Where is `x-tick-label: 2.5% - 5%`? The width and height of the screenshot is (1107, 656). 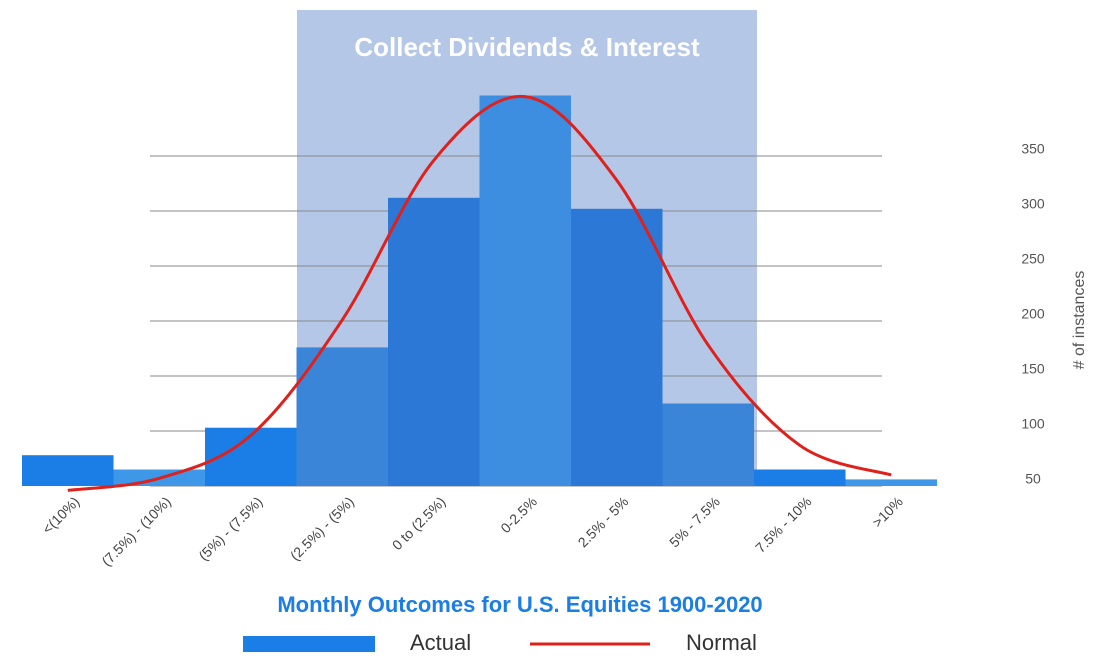 x-tick-label: 2.5% - 5% is located at coordinates (603, 521).